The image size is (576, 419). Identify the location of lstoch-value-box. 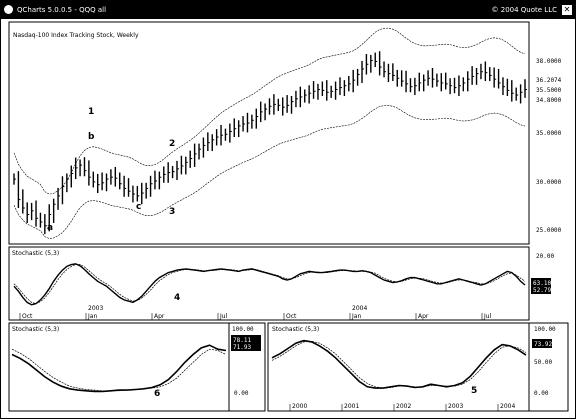
(246, 343).